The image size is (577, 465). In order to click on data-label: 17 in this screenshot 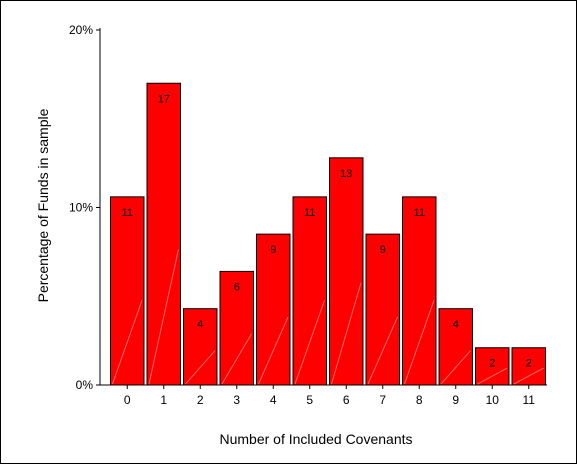, I will do `click(164, 99)`.